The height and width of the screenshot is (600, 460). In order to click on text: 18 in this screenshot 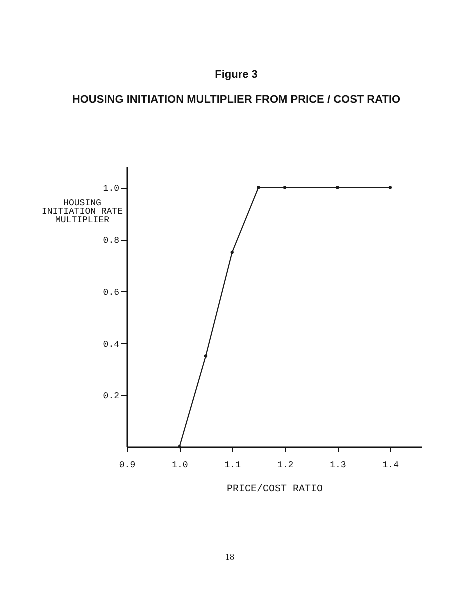, I will do `click(230, 557)`.